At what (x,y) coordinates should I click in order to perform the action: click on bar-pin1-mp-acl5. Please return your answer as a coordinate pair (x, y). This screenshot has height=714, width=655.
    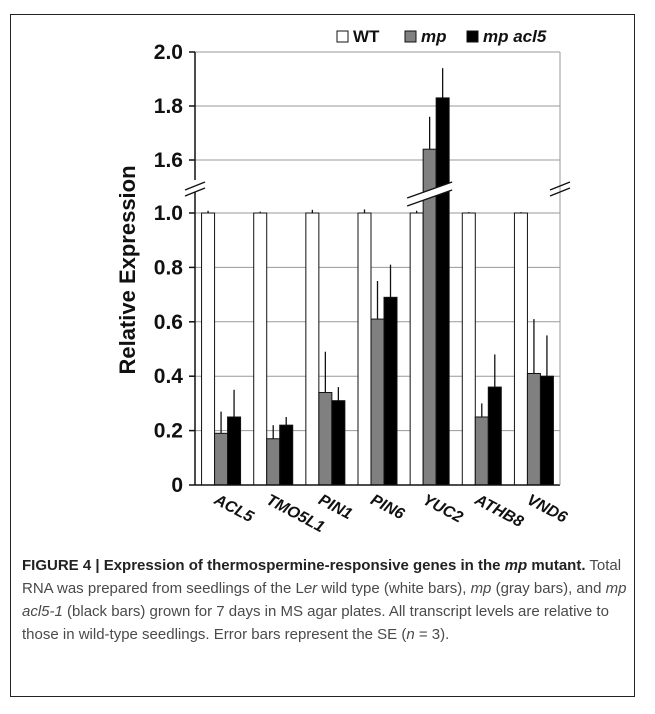
    Looking at the image, I should click on (338, 443).